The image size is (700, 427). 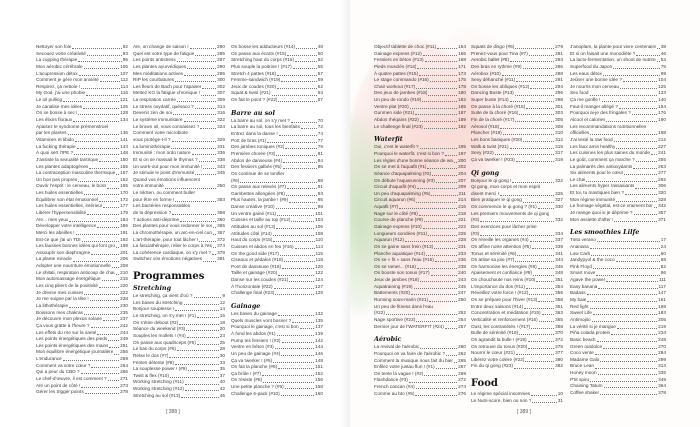 What do you see at coordinates (320, 193) in the screenshot?
I see `entry-page-number: 93` at bounding box center [320, 193].